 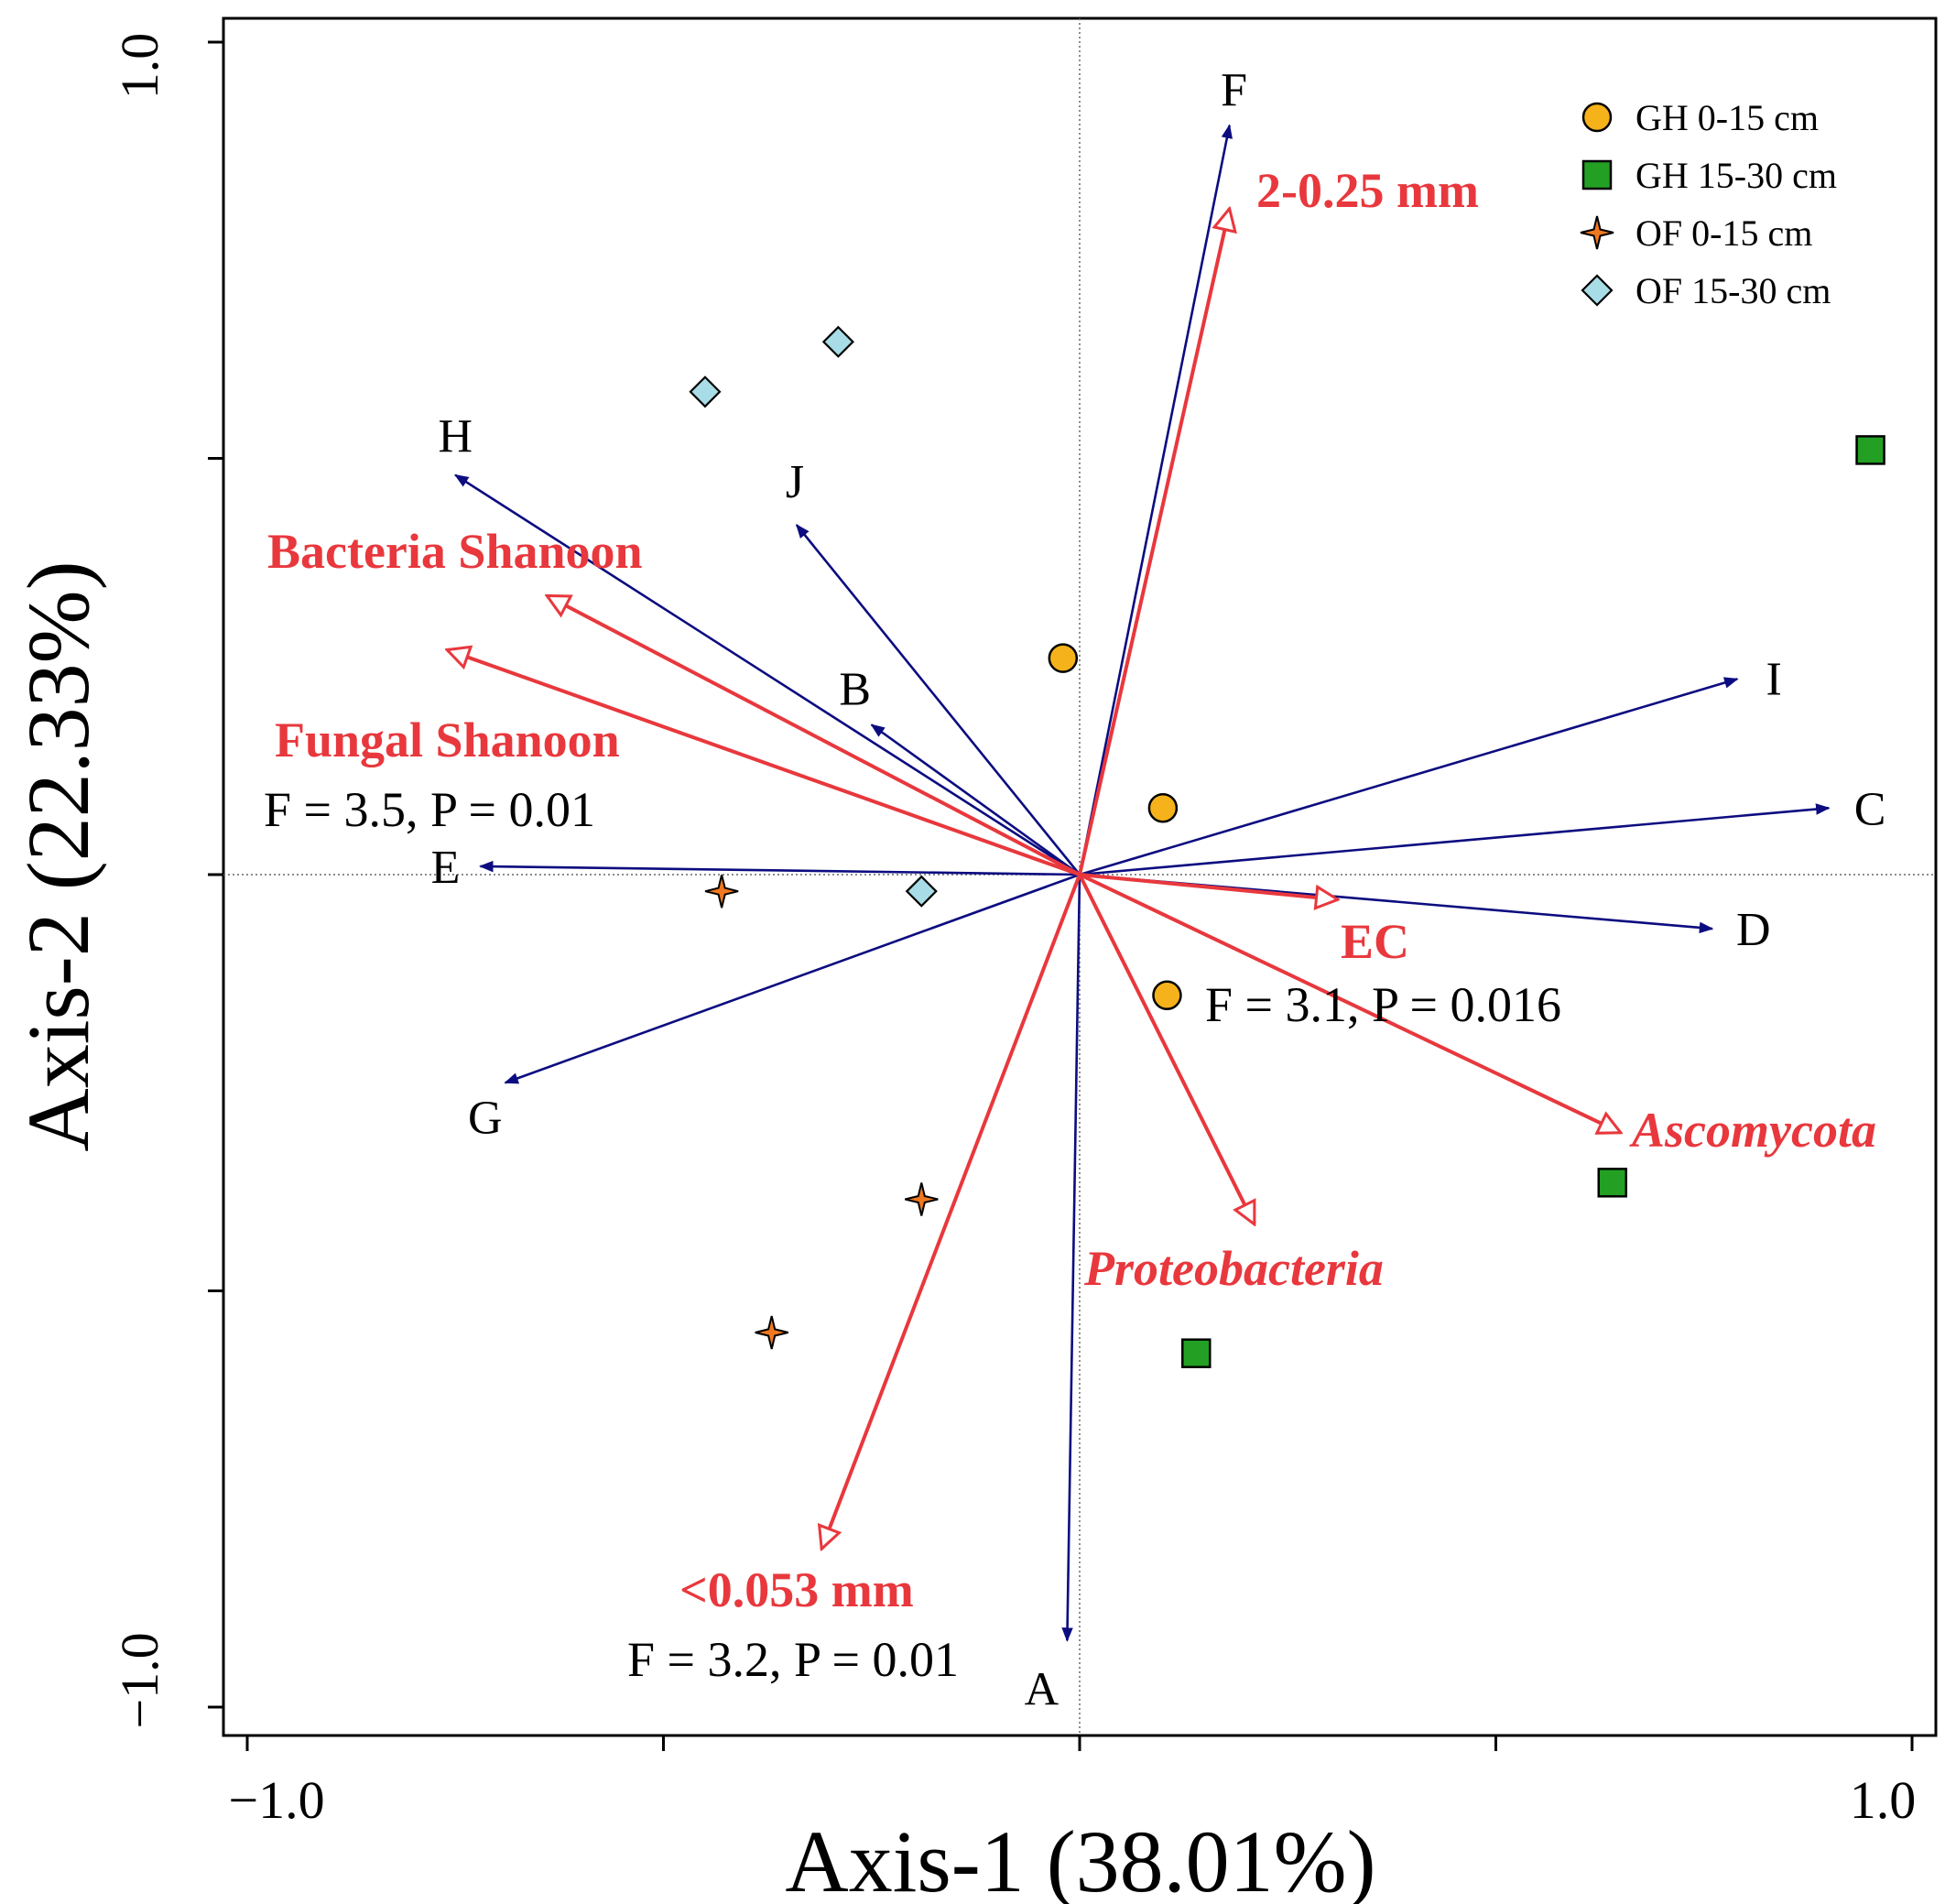 What do you see at coordinates (1375, 941) in the screenshot?
I see `env-label-ec: EC` at bounding box center [1375, 941].